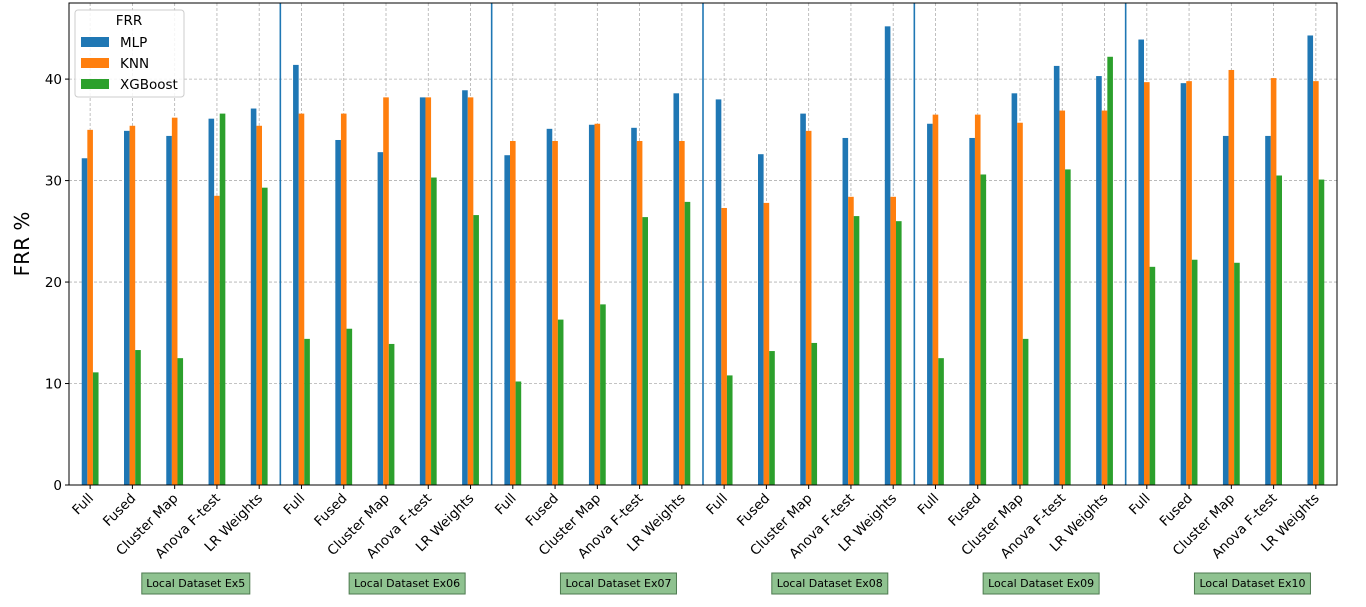 This screenshot has height=607, width=1366. What do you see at coordinates (95, 42) in the screenshot?
I see `legend-swatch-mlp` at bounding box center [95, 42].